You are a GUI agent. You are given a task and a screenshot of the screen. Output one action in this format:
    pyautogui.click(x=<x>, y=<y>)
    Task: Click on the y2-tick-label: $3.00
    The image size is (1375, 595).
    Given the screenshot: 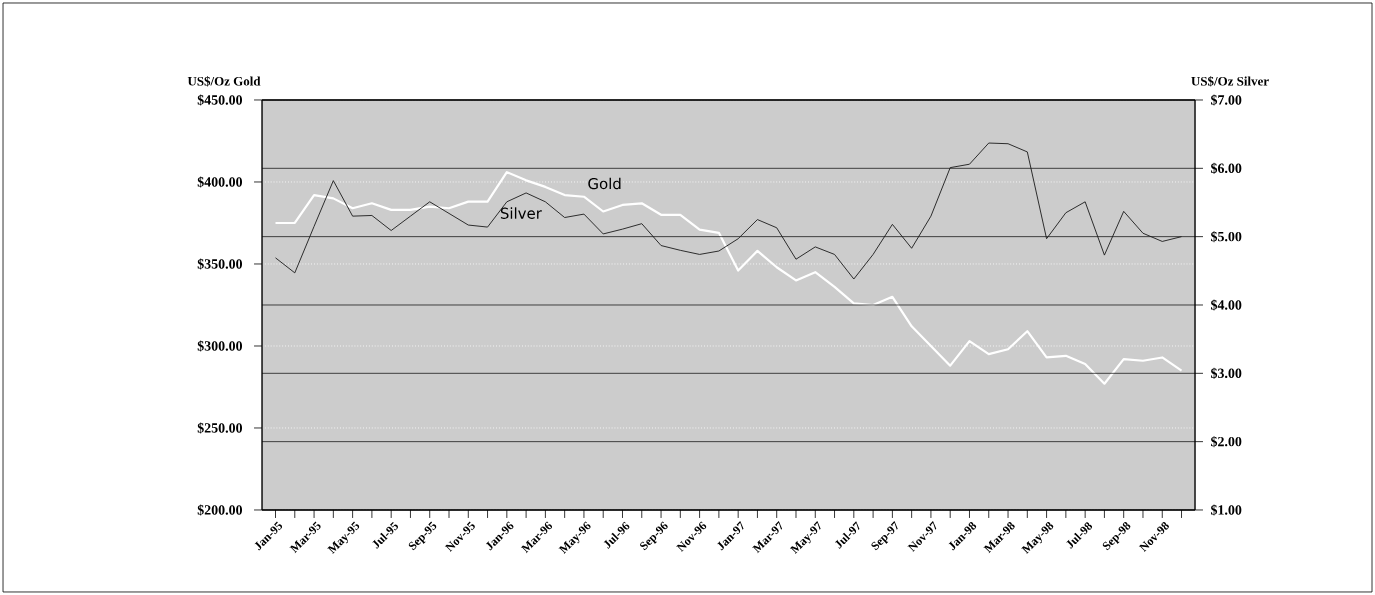 What is the action you would take?
    pyautogui.click(x=1226, y=373)
    